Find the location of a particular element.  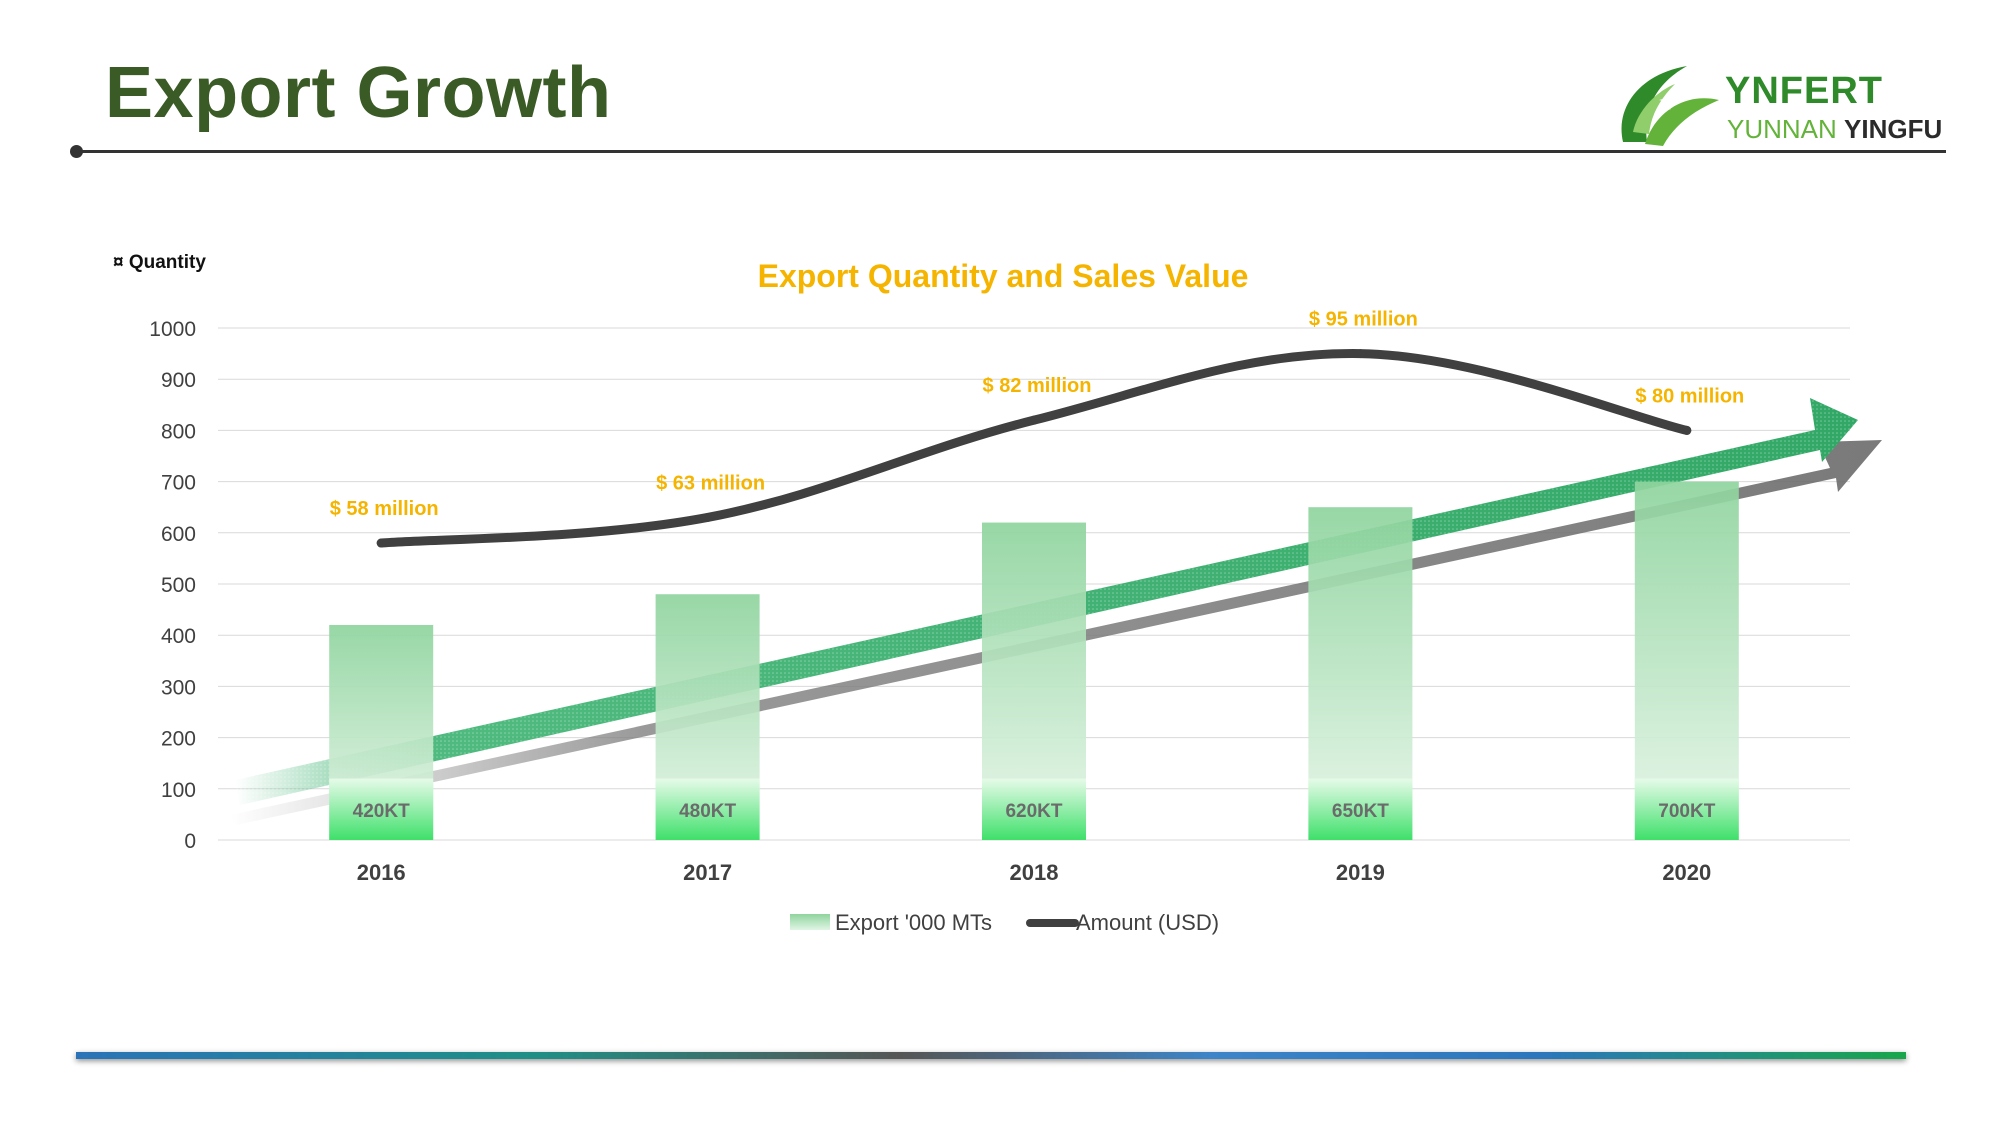

y-tick-label: 800 is located at coordinates (178, 431).